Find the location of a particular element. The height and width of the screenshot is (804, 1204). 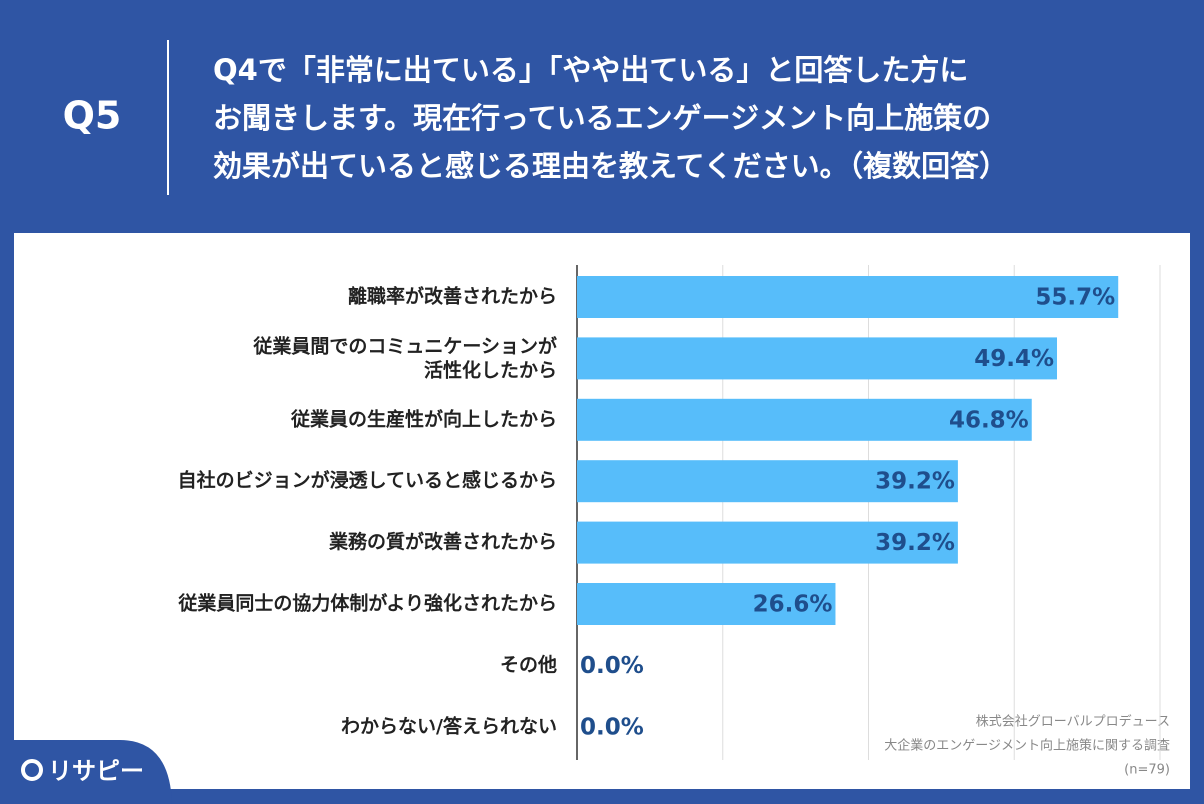

y-tick-label: その他 is located at coordinates (528, 664).